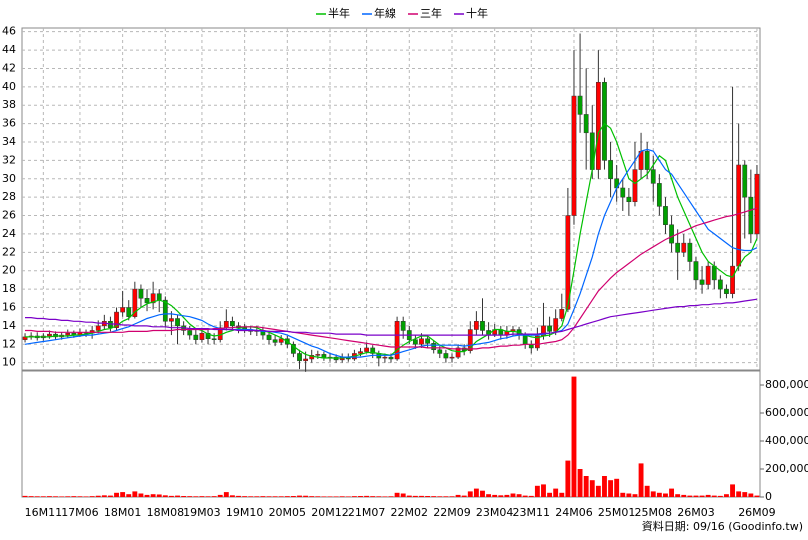 This screenshot has height=540, width=808. What do you see at coordinates (768, 496) in the screenshot?
I see `y2-tick-label: 0` at bounding box center [768, 496].